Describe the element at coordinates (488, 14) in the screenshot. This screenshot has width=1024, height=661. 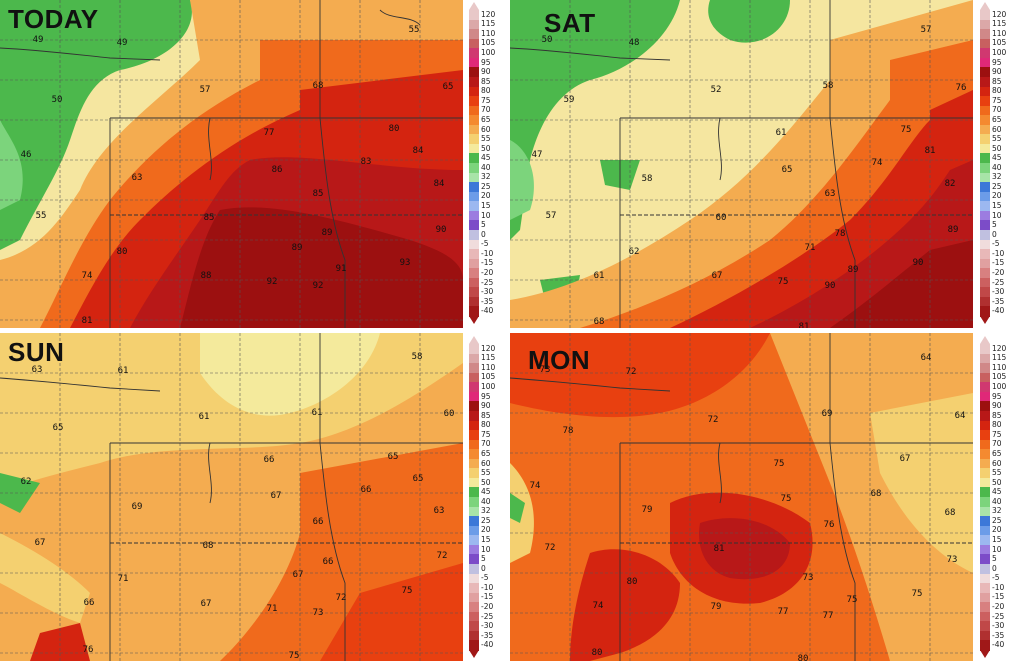
I see `legend-tick-label: 120` at that location.